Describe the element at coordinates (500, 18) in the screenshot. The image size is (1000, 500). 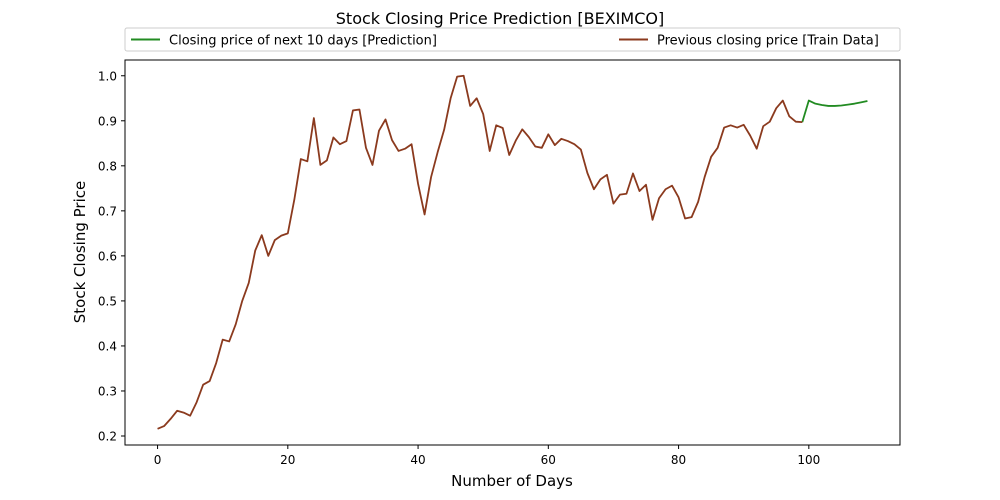
I see `chart-title: Stock Closing Price Prediction [BEXIMCO]` at that location.